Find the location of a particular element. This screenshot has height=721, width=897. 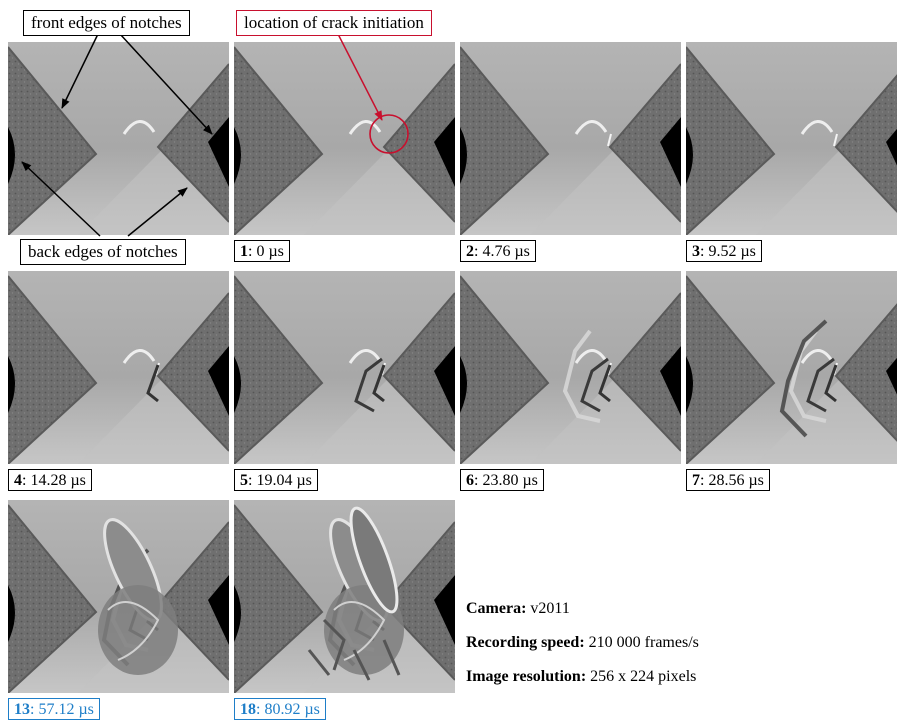

caption-frame-6: 6: 23.80 µs is located at coordinates (502, 480).